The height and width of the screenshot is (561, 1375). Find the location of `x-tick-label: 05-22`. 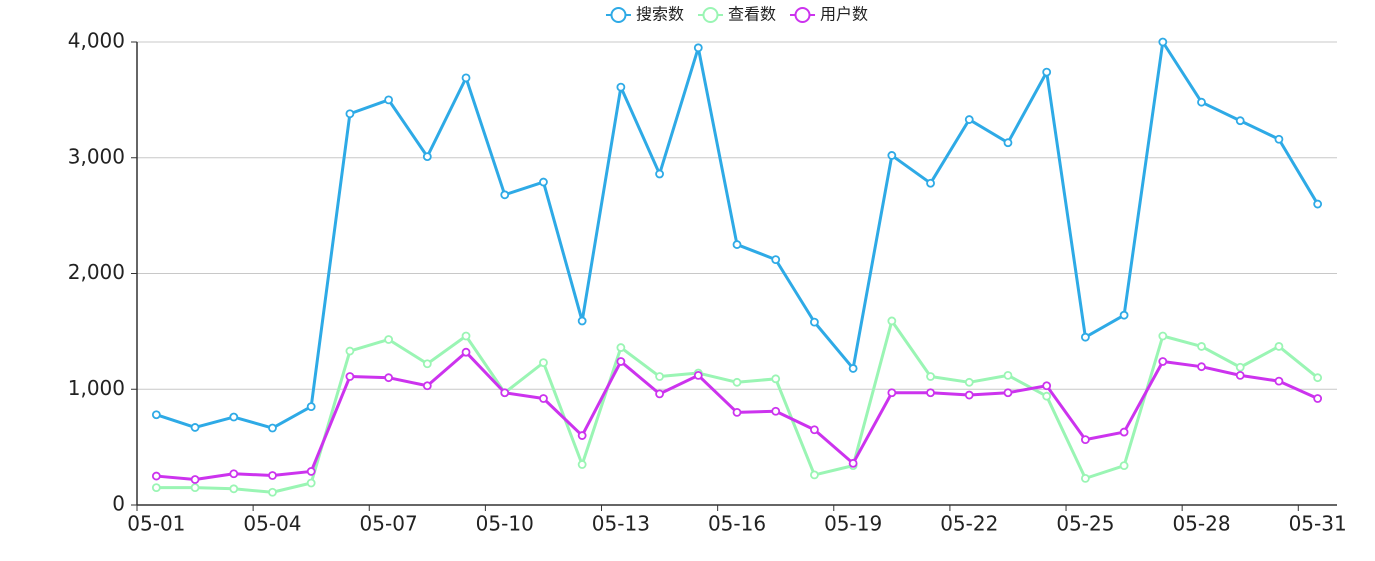

x-tick-label: 05-22 is located at coordinates (969, 524).